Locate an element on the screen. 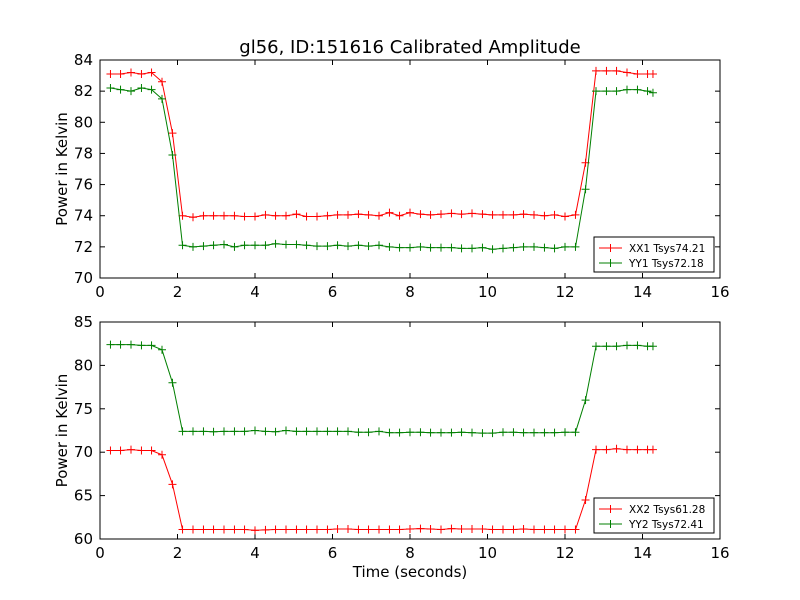  y-axis-label: Power in Kelvin is located at coordinates (62, 431).